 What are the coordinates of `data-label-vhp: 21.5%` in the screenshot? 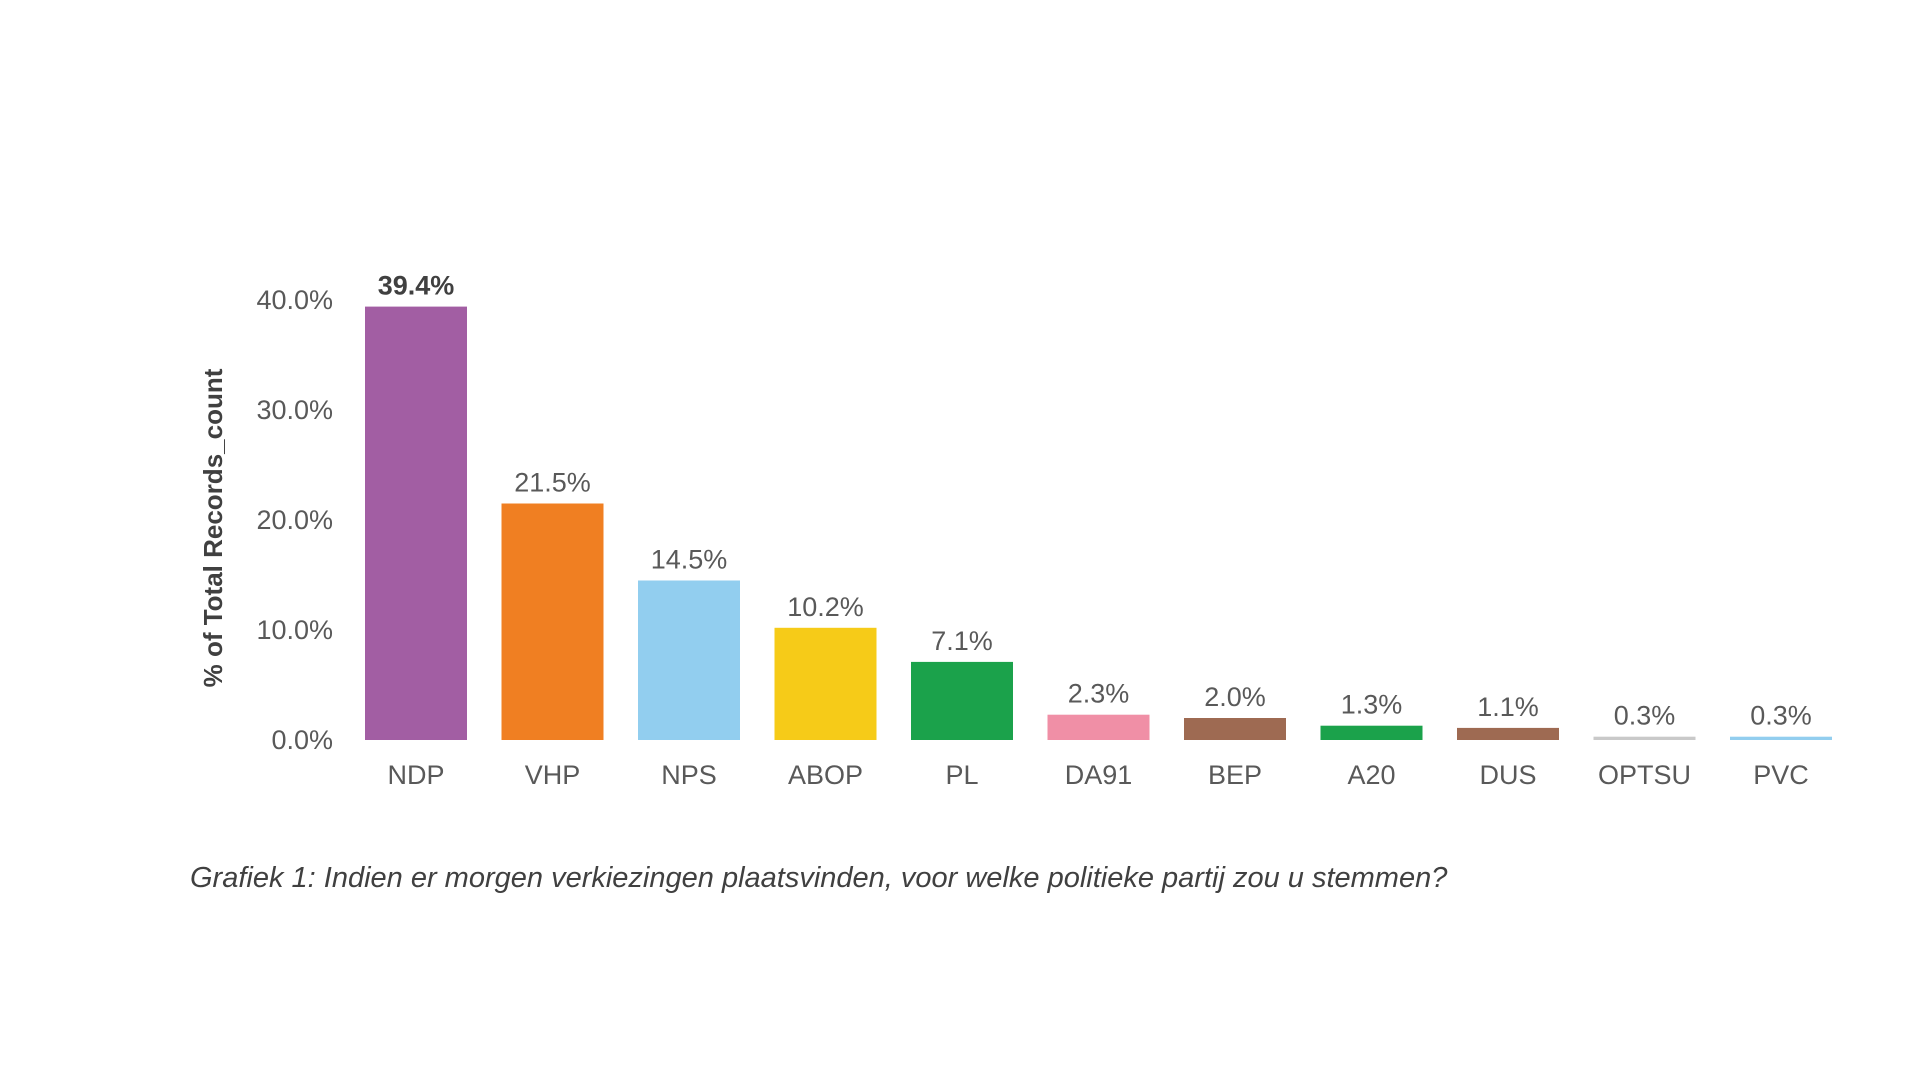 It's located at (552, 483).